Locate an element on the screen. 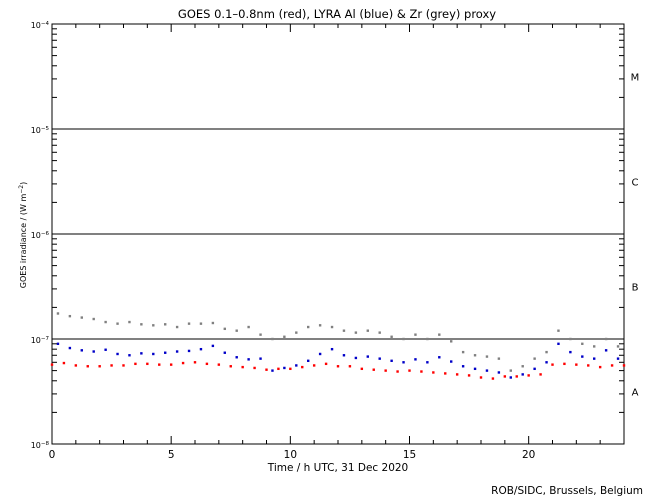 The image size is (650, 500). flare-class-label: A is located at coordinates (635, 393).